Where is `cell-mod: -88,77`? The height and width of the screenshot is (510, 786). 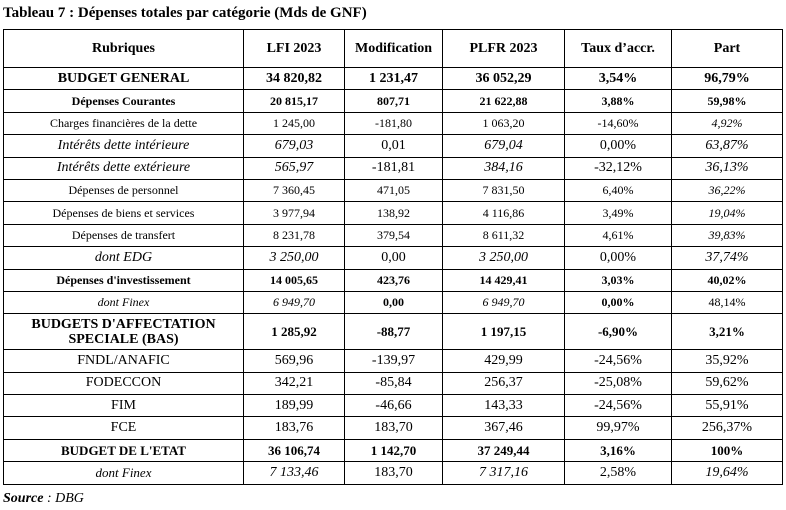 cell-mod: -88,77 is located at coordinates (393, 332).